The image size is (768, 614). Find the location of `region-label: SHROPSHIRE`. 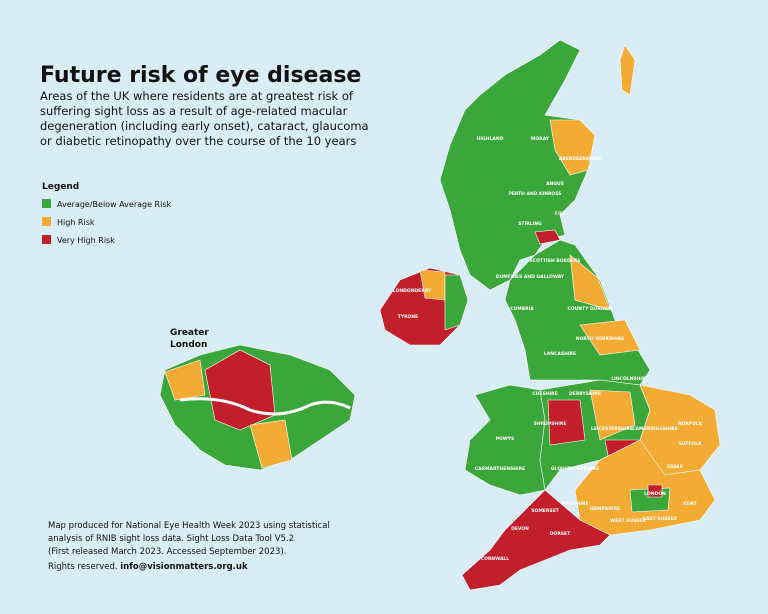

region-label: SHROPSHIRE is located at coordinates (550, 424).